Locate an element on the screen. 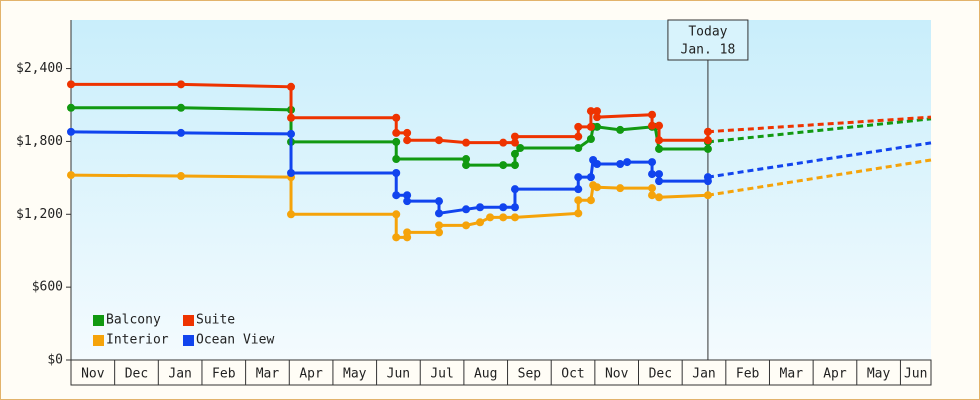 The width and height of the screenshot is (980, 400). legend-label: Ocean View is located at coordinates (235, 340).